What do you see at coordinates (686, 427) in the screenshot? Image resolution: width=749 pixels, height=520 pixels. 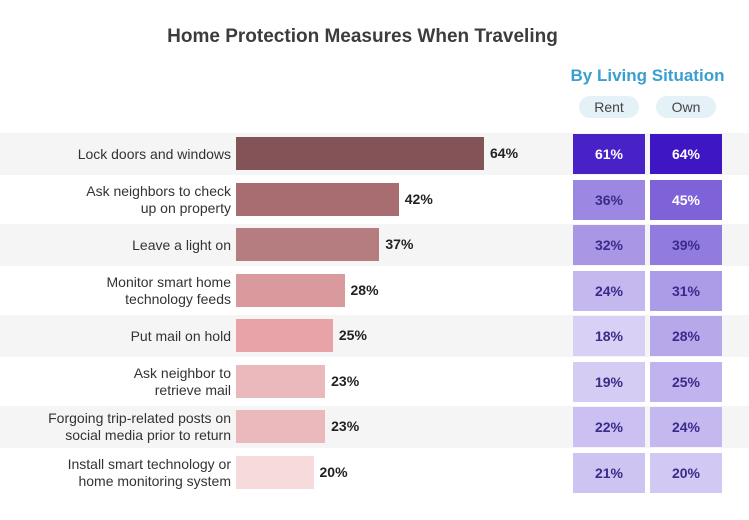 I see `heat-cell-own: 24%` at bounding box center [686, 427].